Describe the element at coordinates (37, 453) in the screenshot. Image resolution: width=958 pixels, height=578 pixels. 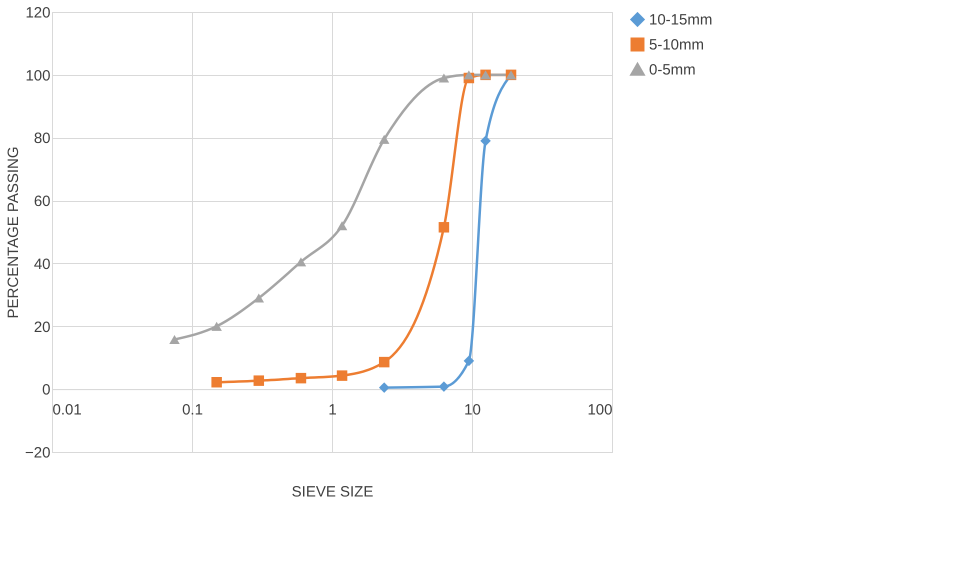
I see `y-tick-label: −20` at that location.